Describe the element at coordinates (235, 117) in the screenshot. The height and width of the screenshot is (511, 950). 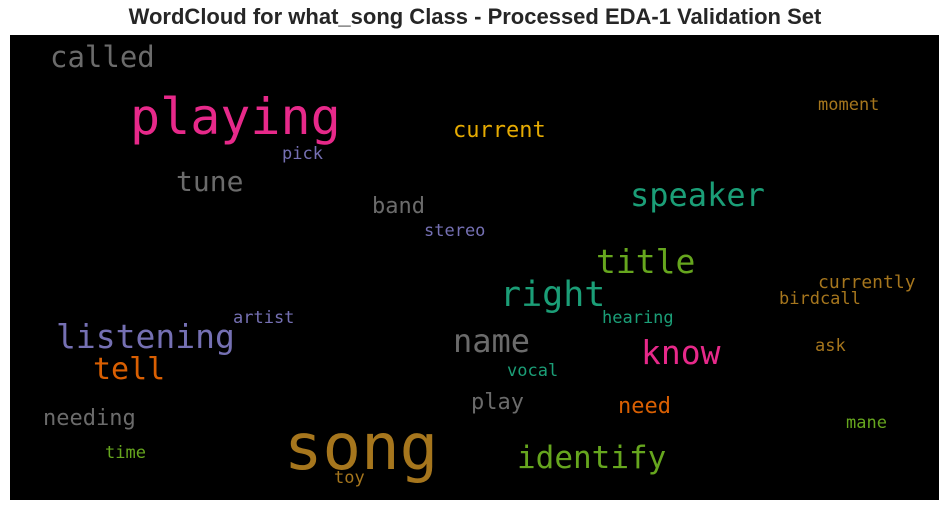
I see `word-playing: playing` at that location.